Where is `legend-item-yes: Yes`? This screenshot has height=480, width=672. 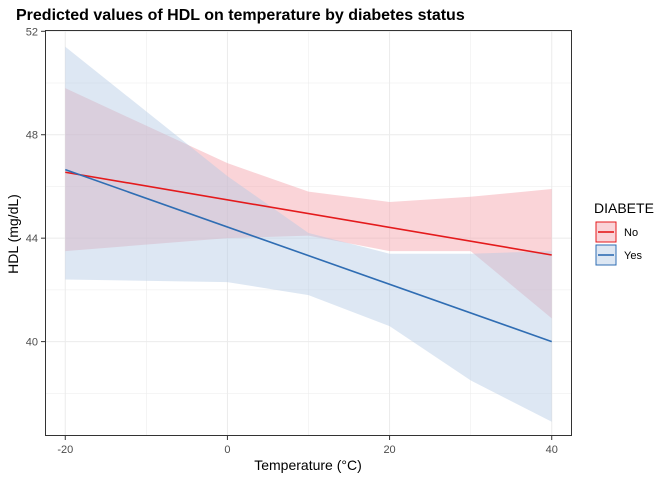
legend-item-yes: Yes is located at coordinates (618, 255).